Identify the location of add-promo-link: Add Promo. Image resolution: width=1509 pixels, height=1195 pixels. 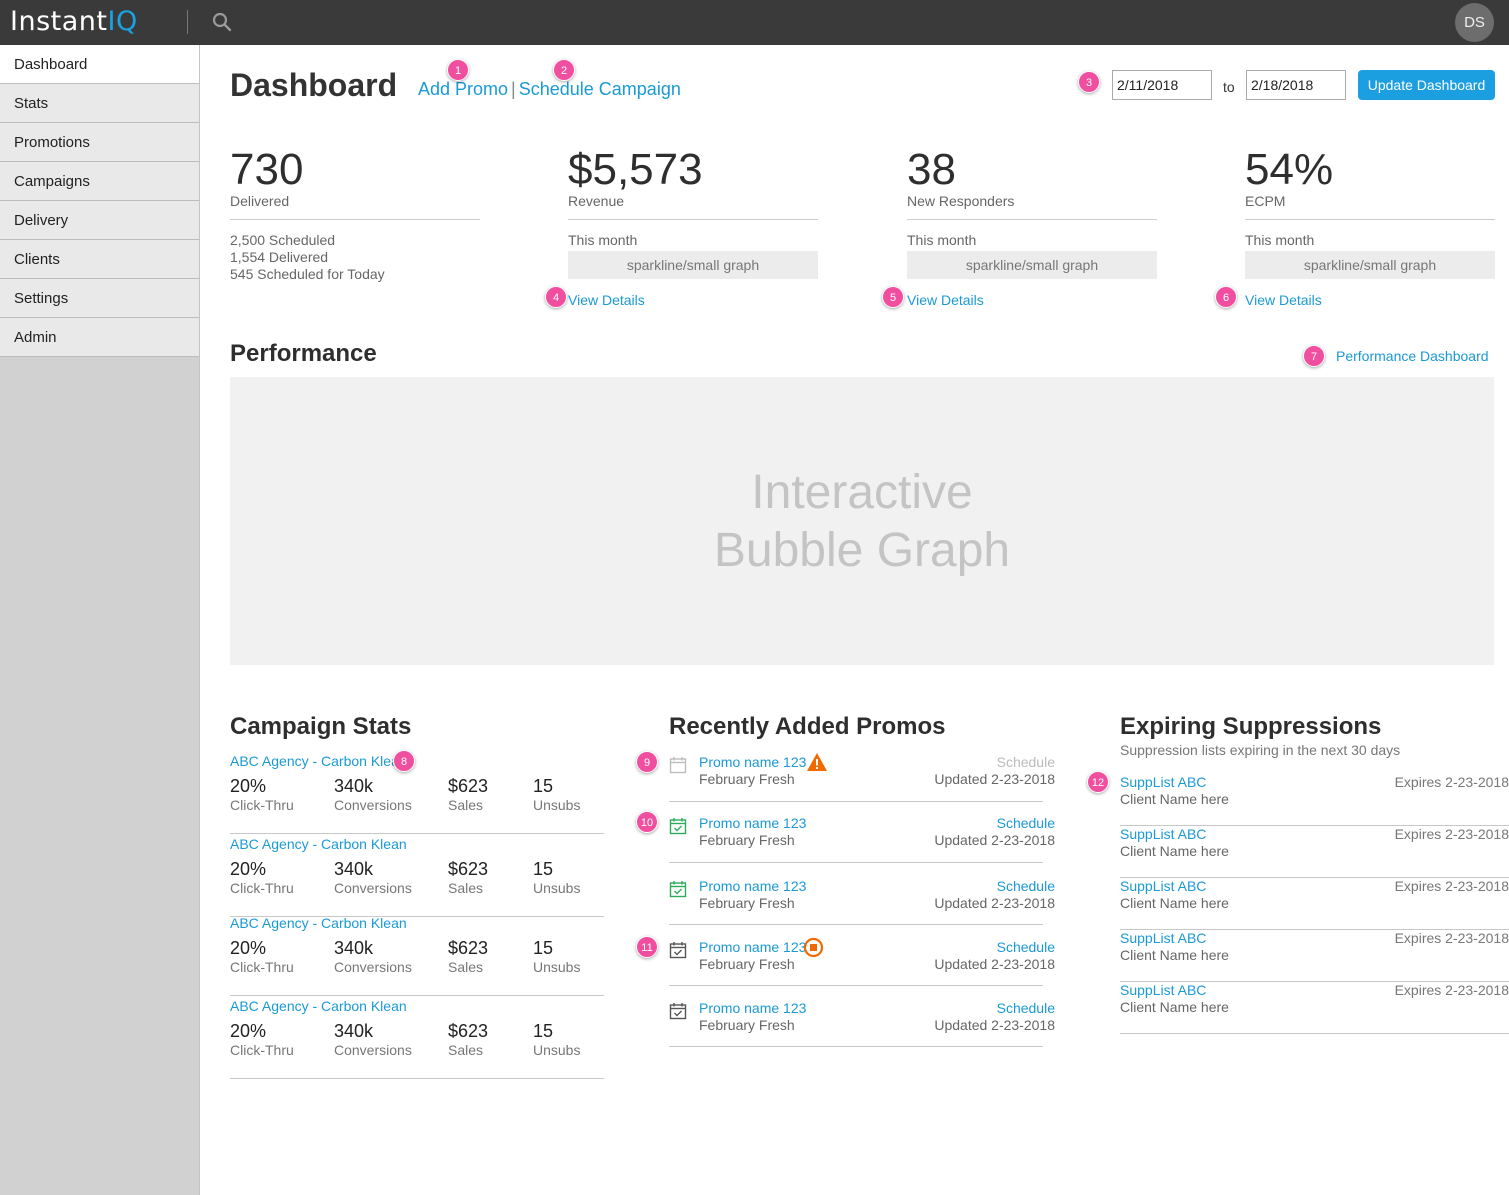
(463, 89).